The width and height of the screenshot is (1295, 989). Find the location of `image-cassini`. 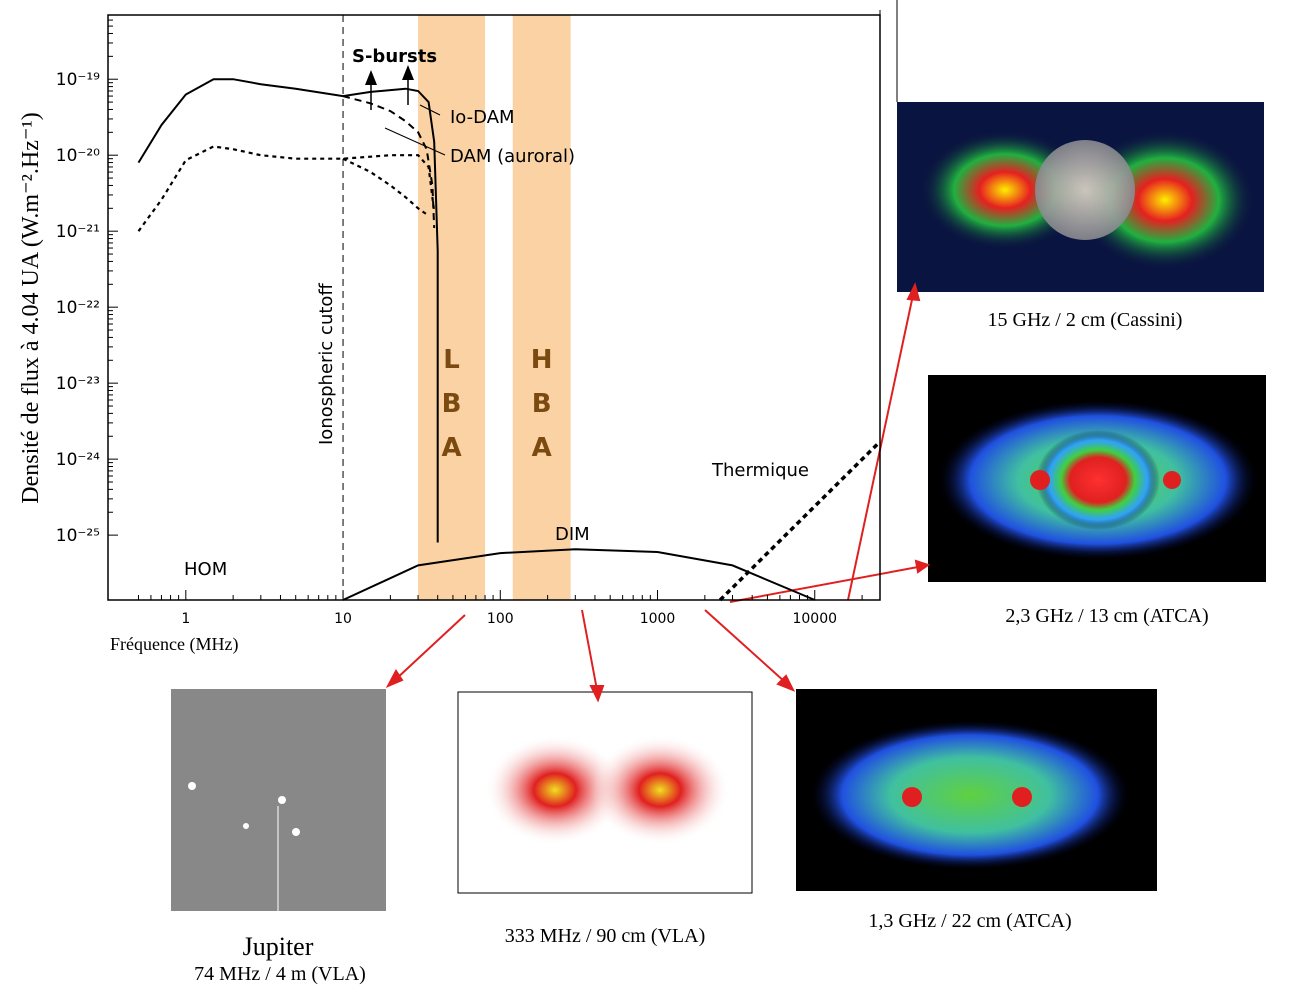

image-cassini is located at coordinates (1080, 197).